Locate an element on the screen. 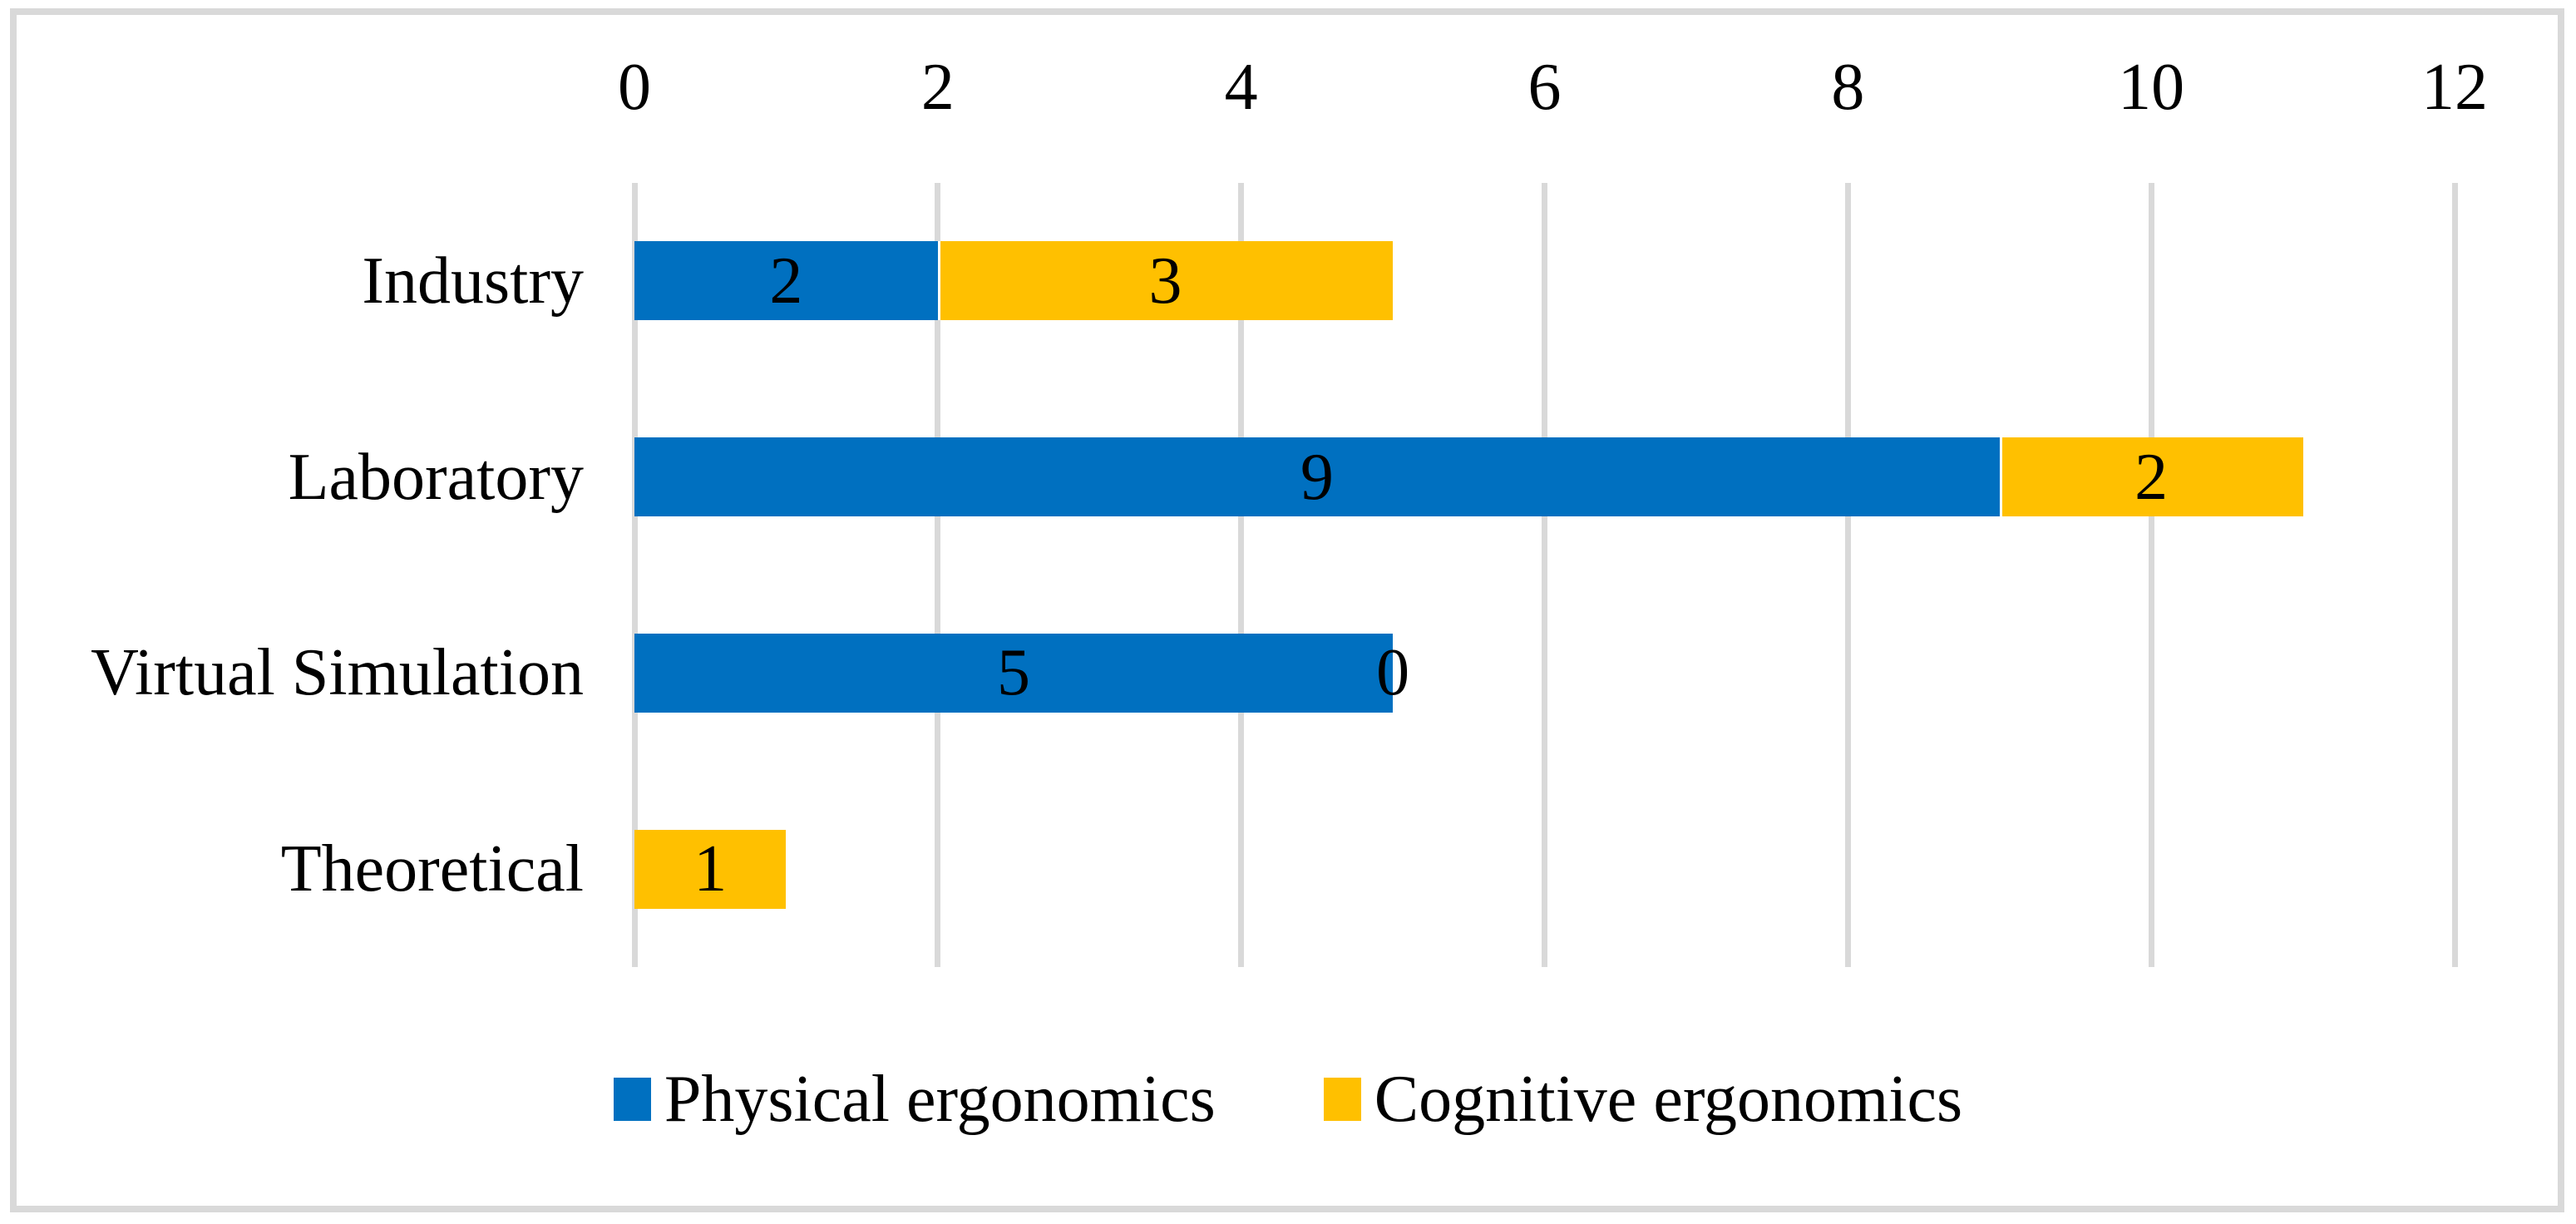 The width and height of the screenshot is (2576, 1224). x-tick-label: 0 is located at coordinates (634, 87).